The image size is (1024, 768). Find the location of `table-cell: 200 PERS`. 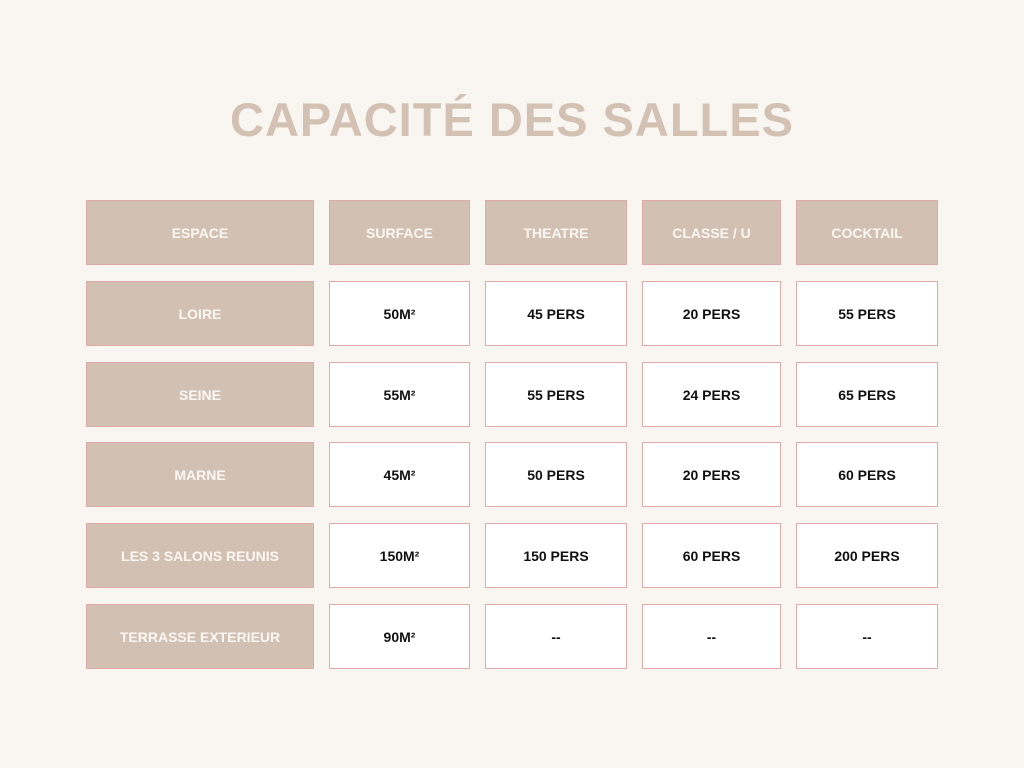

table-cell: 200 PERS is located at coordinates (867, 555).